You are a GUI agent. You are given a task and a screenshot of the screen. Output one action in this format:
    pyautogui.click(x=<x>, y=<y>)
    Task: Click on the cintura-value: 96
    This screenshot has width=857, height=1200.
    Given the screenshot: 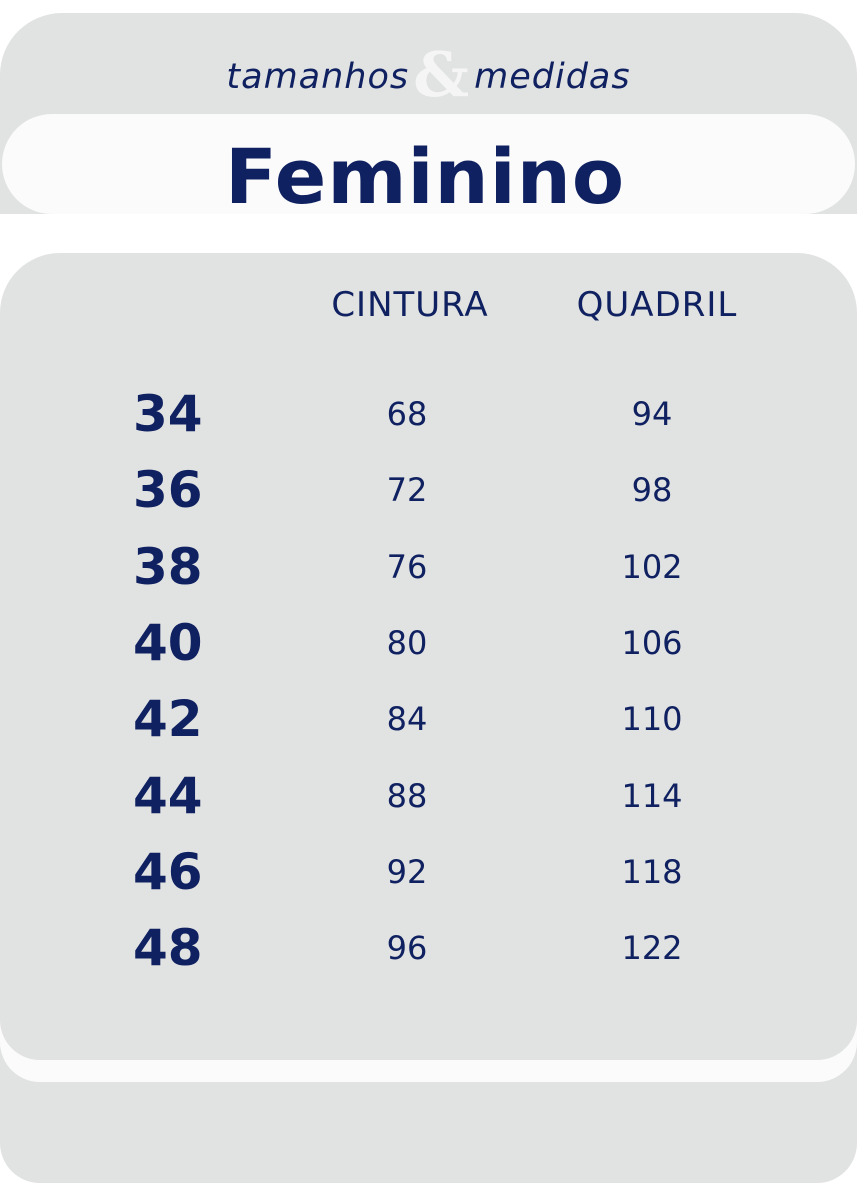 What is the action you would take?
    pyautogui.click(x=407, y=948)
    